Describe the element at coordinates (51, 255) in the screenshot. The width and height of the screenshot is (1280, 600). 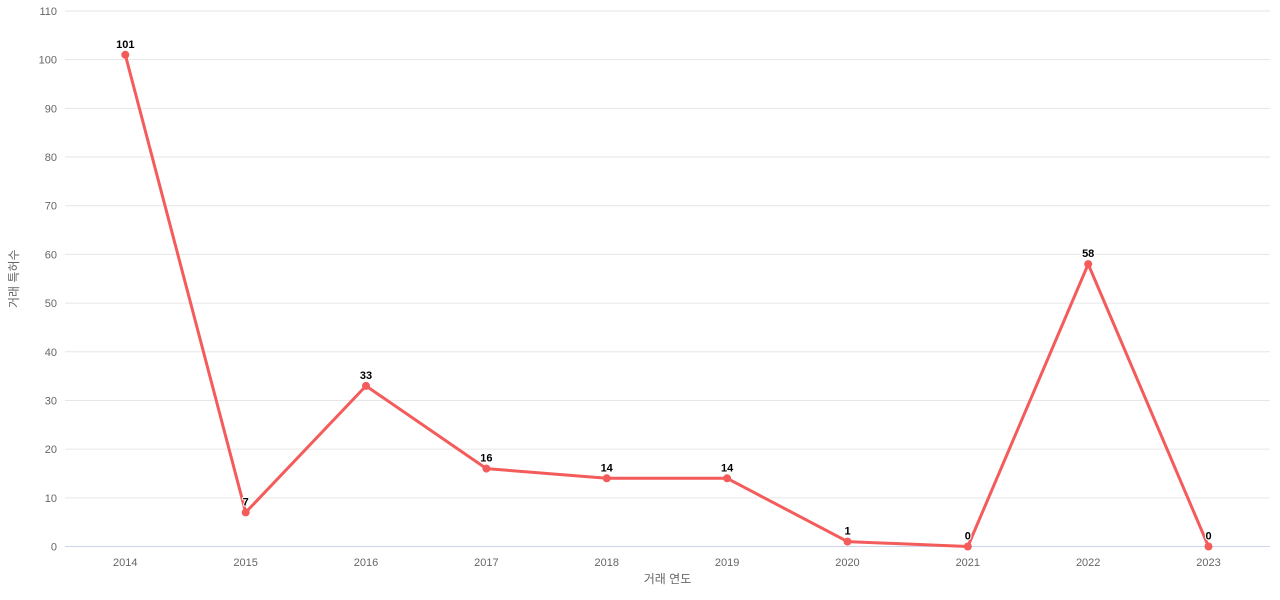
I see `y-tick-label: 60` at that location.